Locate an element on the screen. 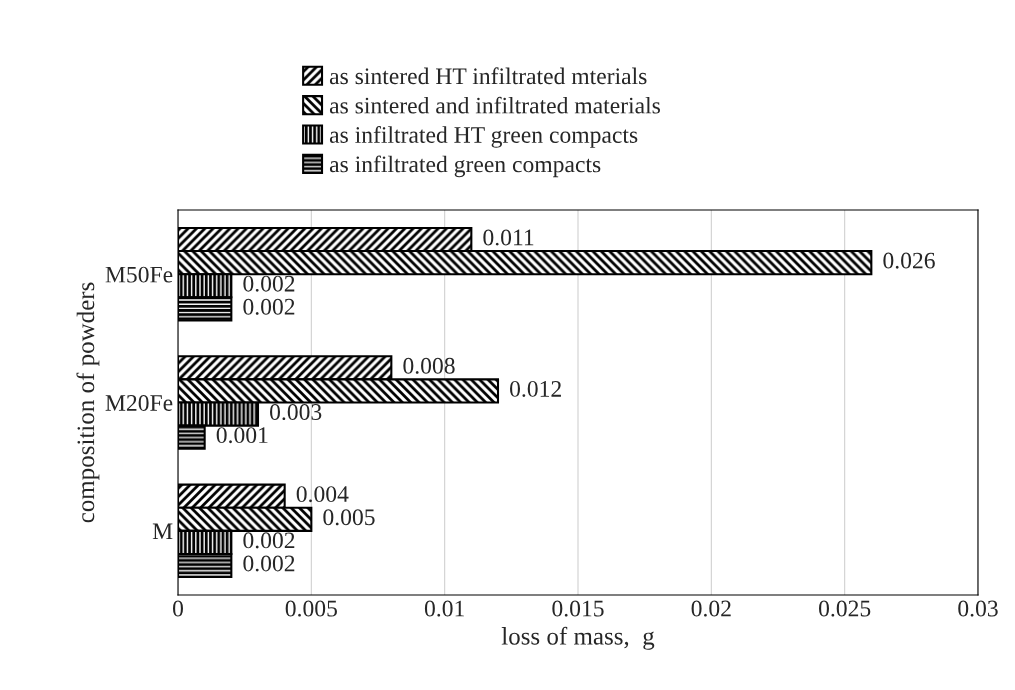  x-tick-label: 0.015 is located at coordinates (578, 608).